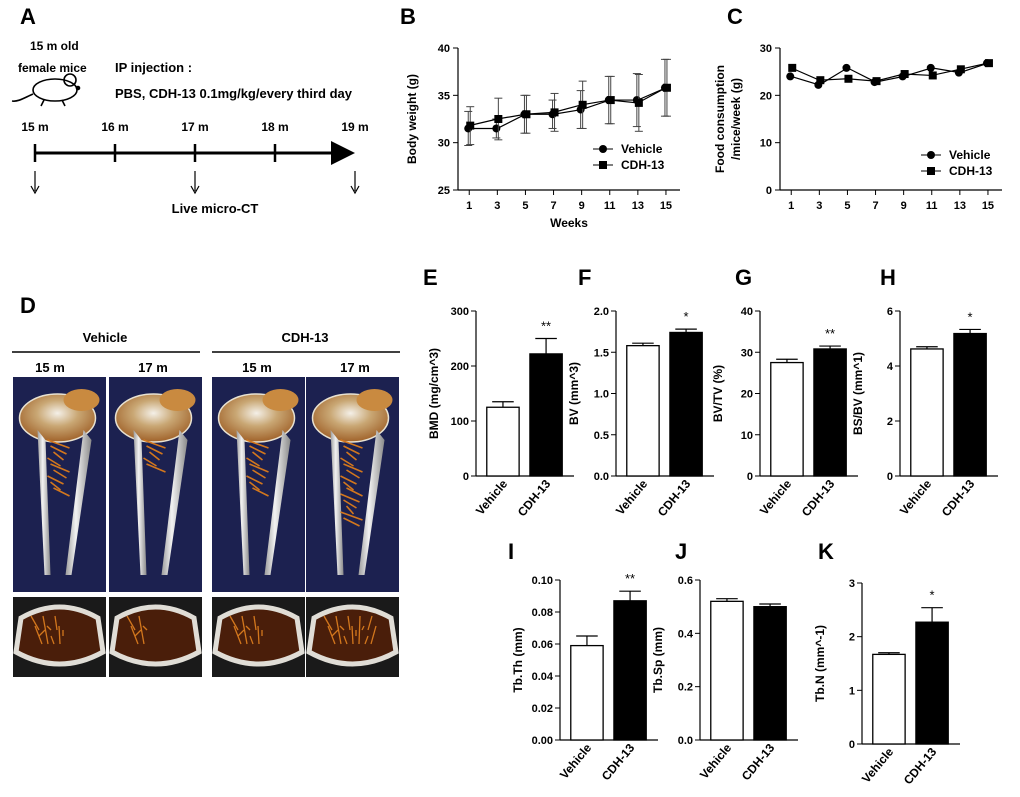  I want to click on group-label-cdh13: CDH-13, so click(305, 337).